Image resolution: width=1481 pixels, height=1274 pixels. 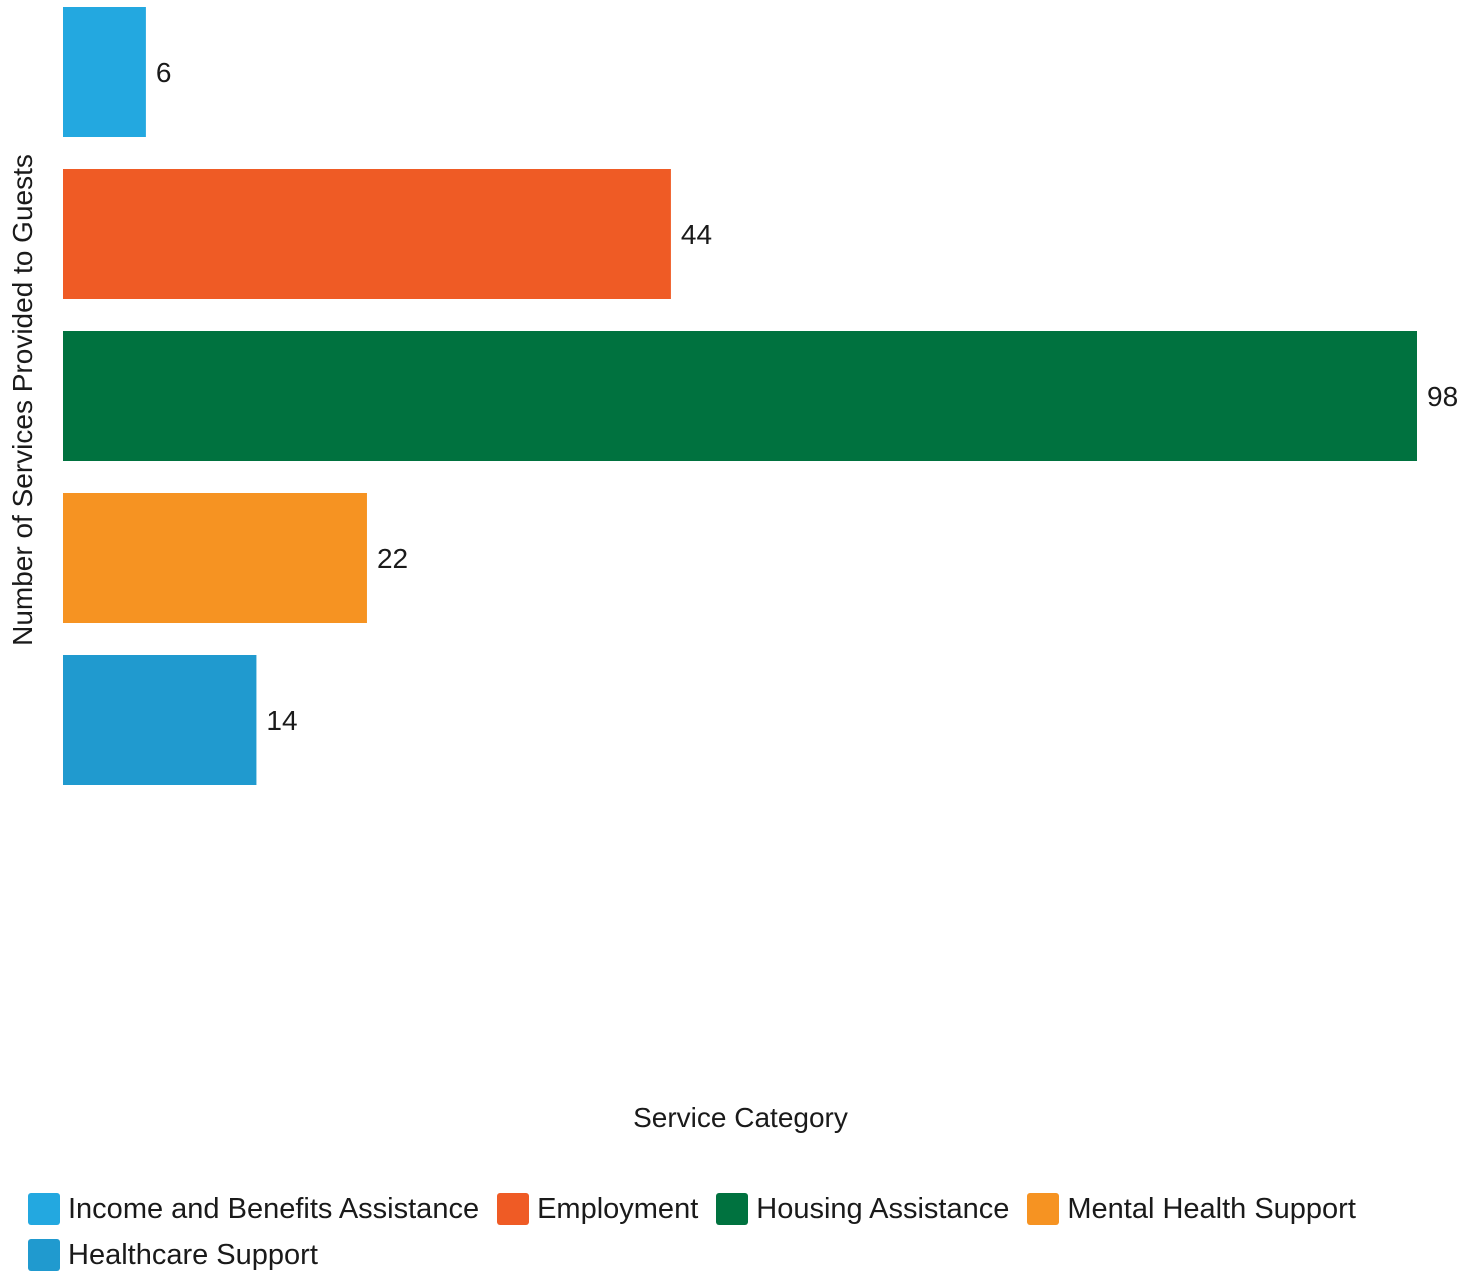 What do you see at coordinates (1211, 1208) in the screenshot?
I see `legend-label: Mental Health Support` at bounding box center [1211, 1208].